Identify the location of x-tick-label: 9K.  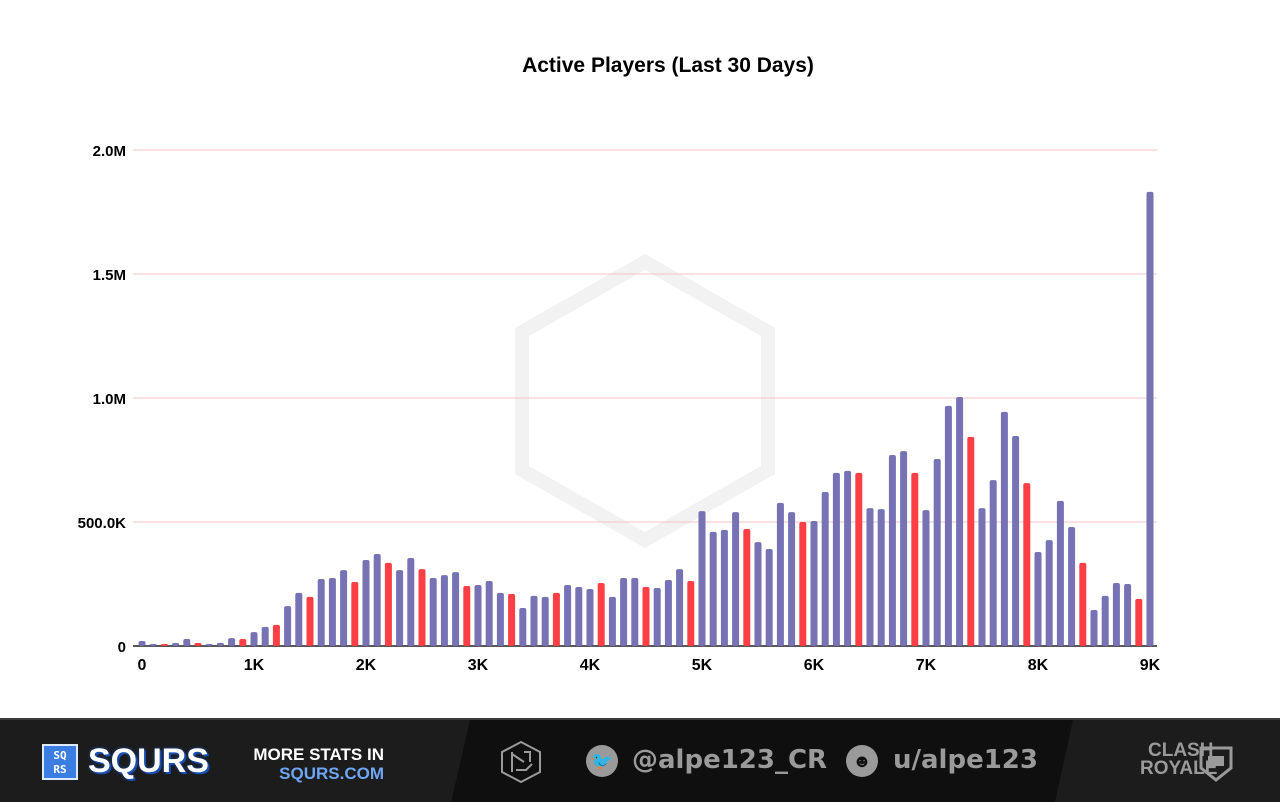
(1150, 665).